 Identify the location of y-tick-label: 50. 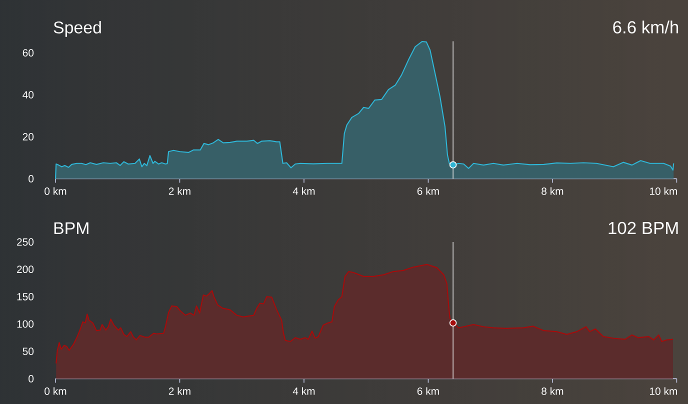
(28, 352).